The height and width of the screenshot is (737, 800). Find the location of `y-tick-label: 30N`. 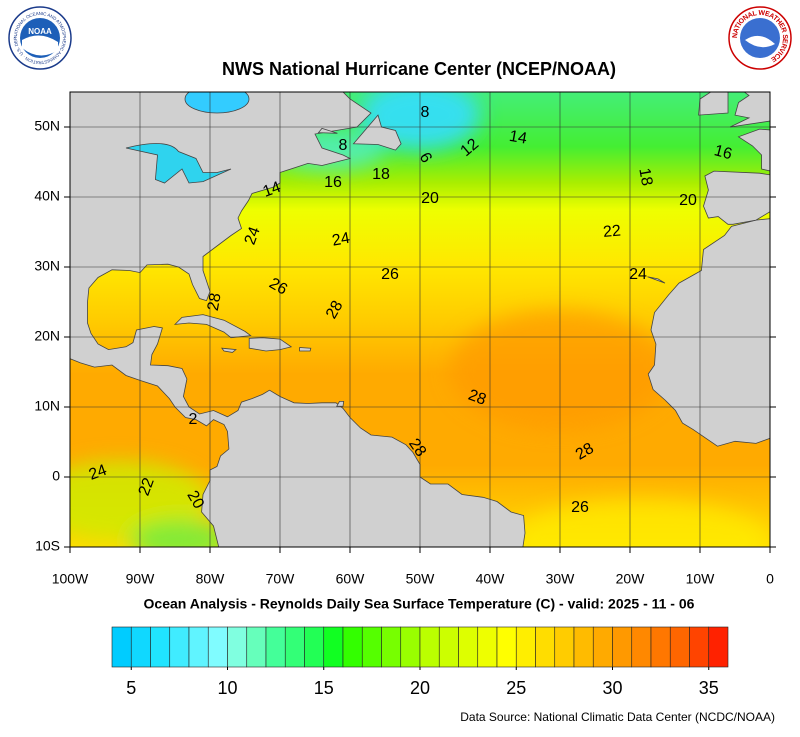

y-tick-label: 30N is located at coordinates (47, 266).